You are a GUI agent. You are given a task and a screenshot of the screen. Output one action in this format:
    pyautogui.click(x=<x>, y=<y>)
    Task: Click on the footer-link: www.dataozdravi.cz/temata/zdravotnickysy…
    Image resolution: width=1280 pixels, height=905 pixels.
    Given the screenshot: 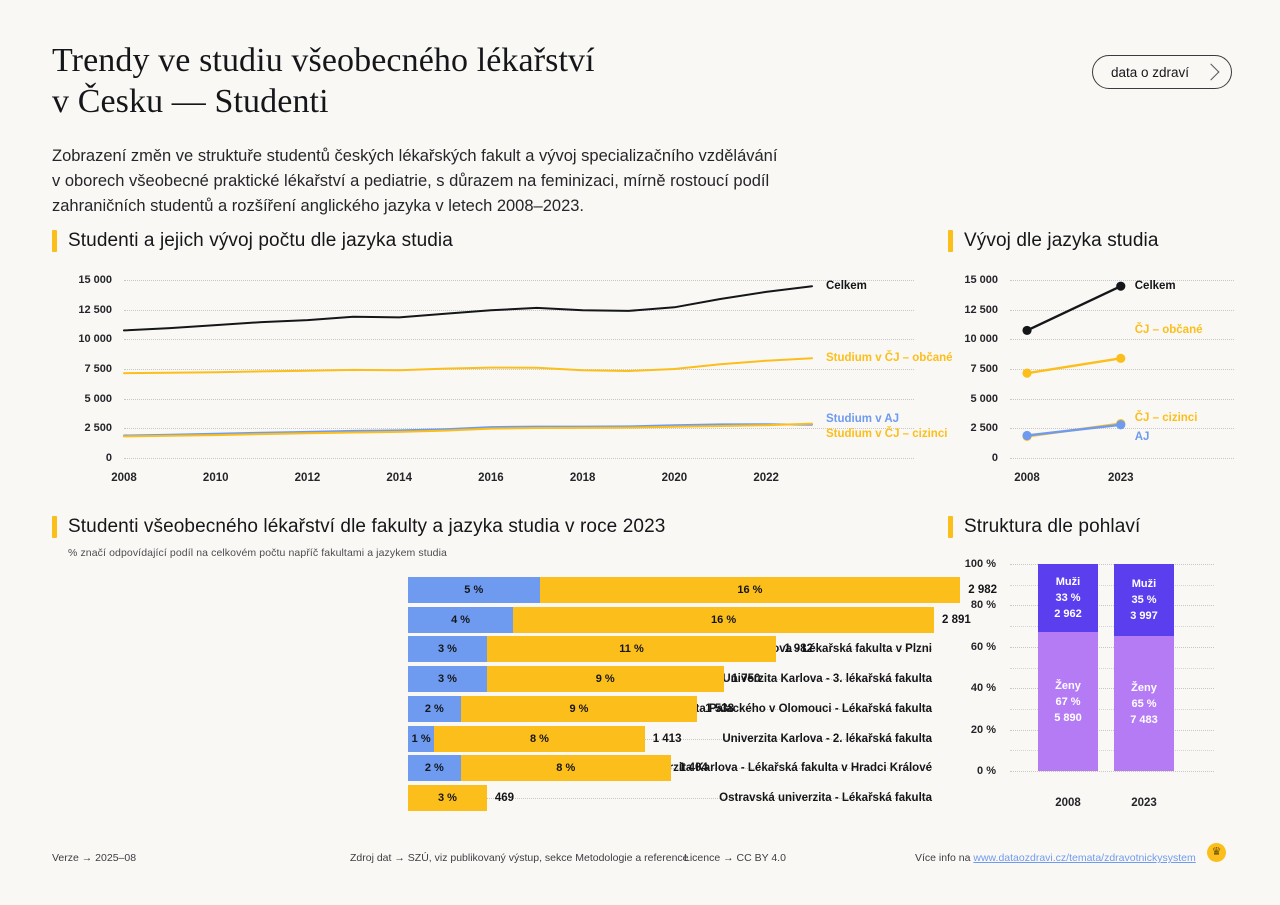 What is the action you would take?
    pyautogui.click(x=1084, y=858)
    